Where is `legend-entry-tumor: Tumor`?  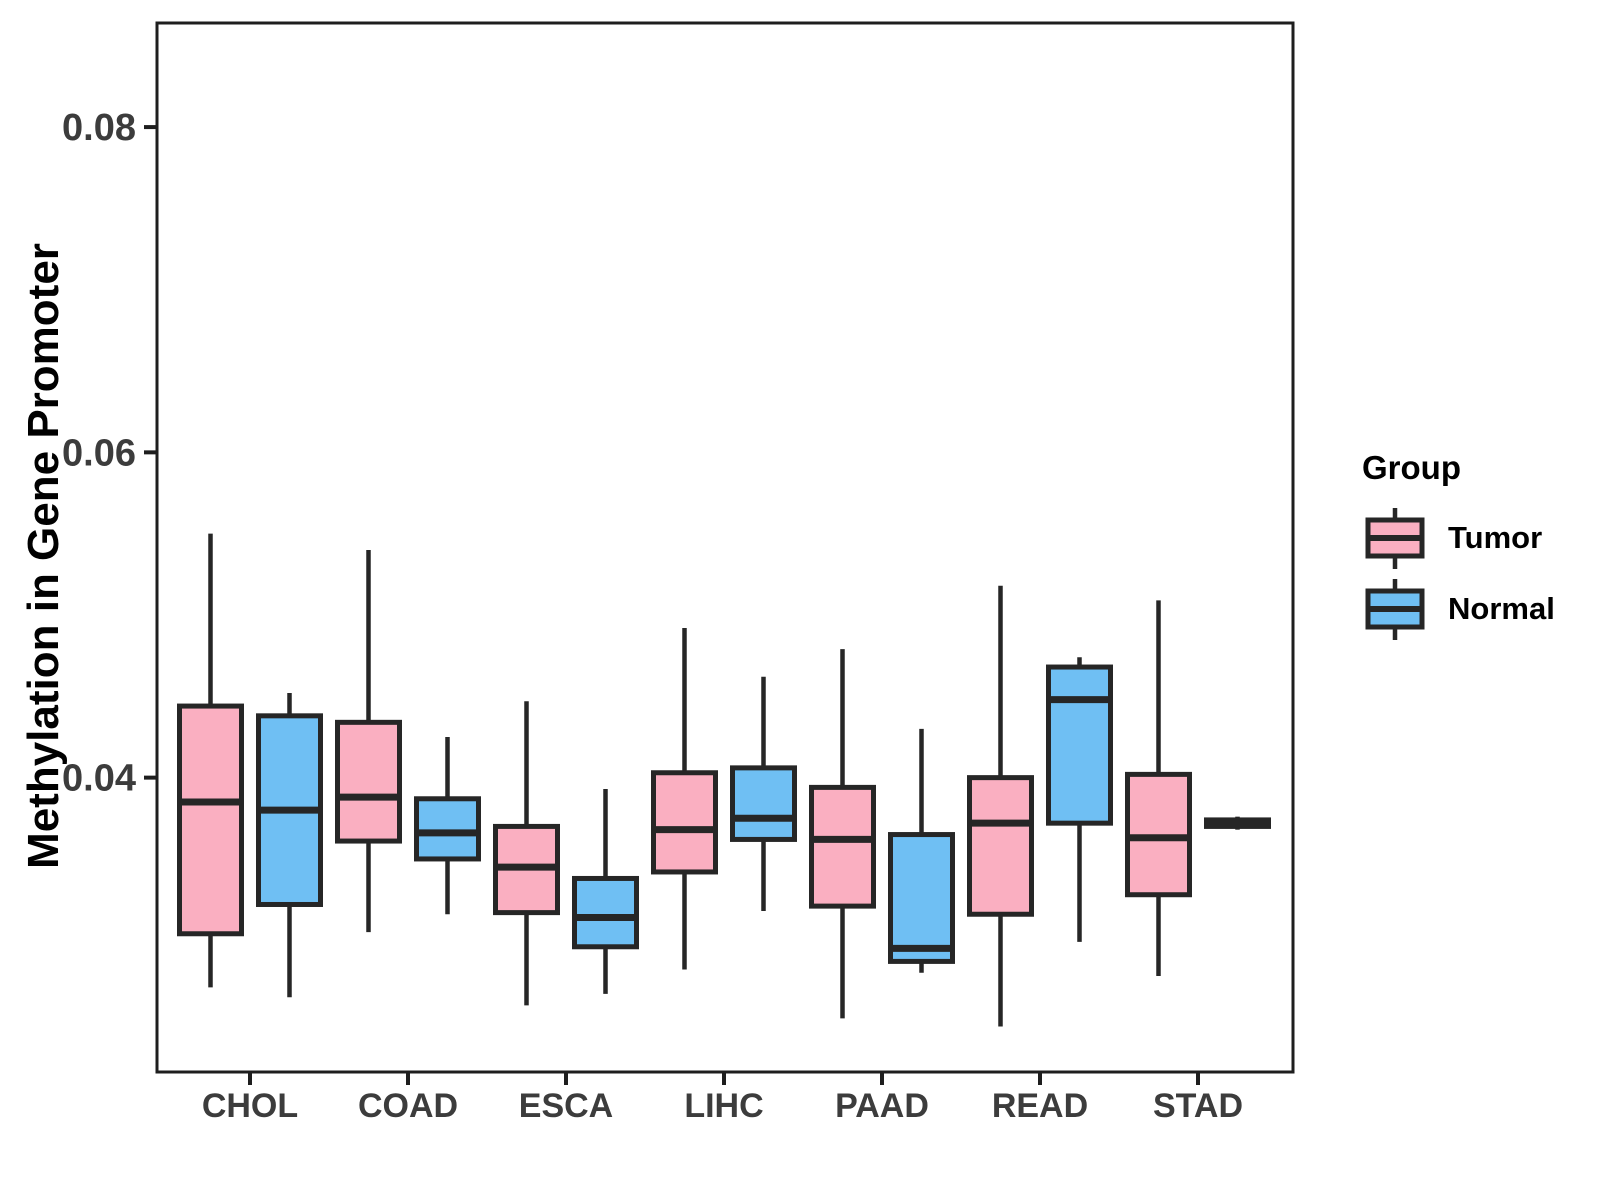
legend-entry-tumor: Tumor is located at coordinates (1456, 537).